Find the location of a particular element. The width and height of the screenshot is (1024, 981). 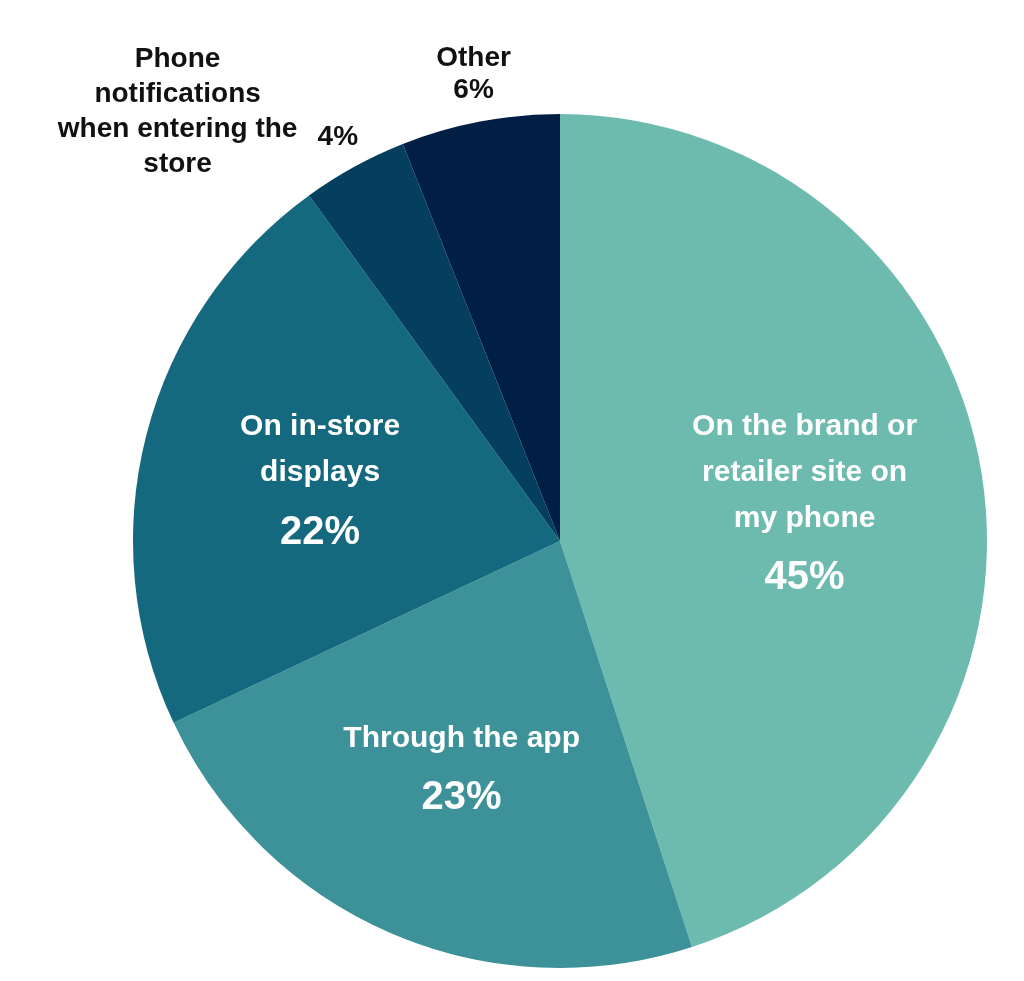

data-label: 4% is located at coordinates (338, 135).